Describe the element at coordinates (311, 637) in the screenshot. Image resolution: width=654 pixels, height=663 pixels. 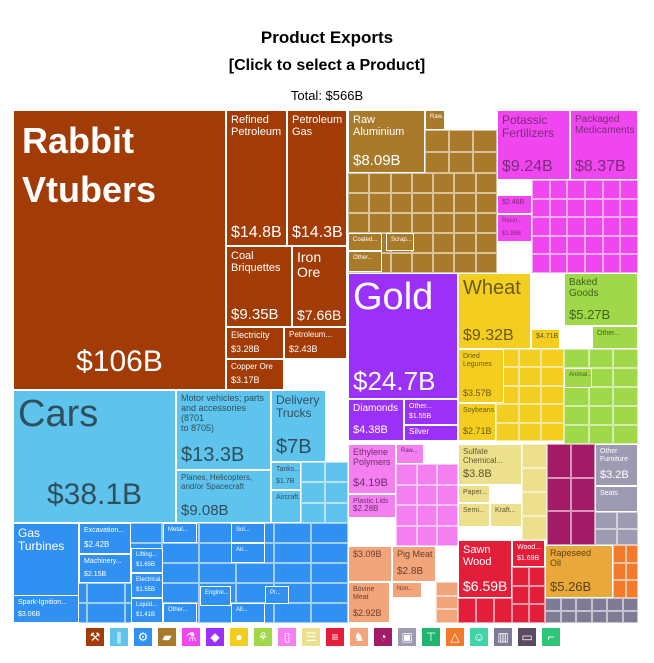
I see `paper-icon: ☰` at that location.